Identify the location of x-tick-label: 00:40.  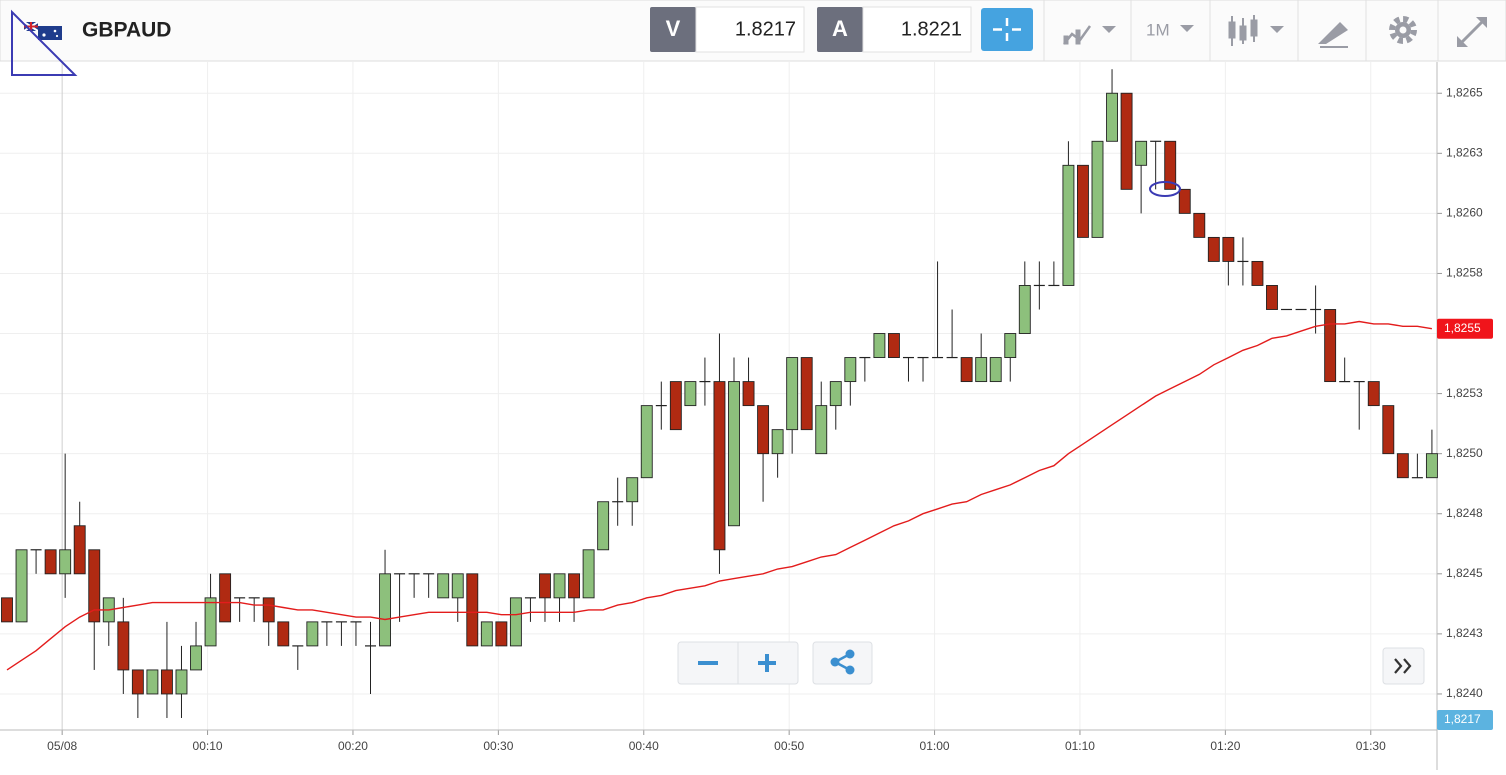
(644, 746).